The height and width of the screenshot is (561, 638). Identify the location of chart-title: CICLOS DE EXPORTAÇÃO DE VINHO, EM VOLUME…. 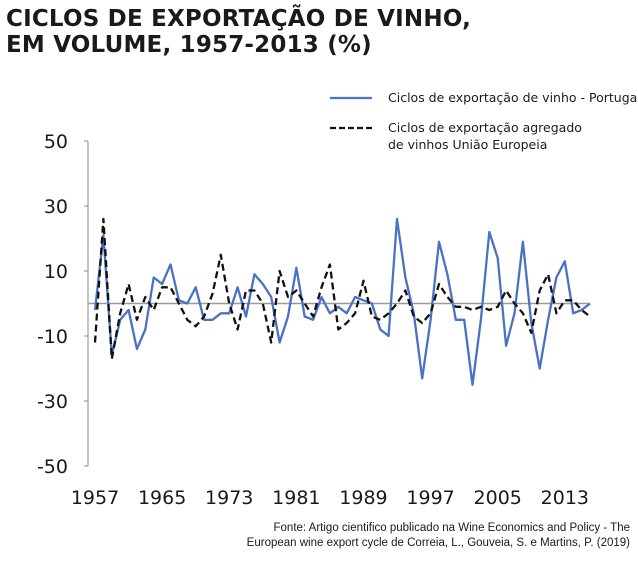
(238, 32).